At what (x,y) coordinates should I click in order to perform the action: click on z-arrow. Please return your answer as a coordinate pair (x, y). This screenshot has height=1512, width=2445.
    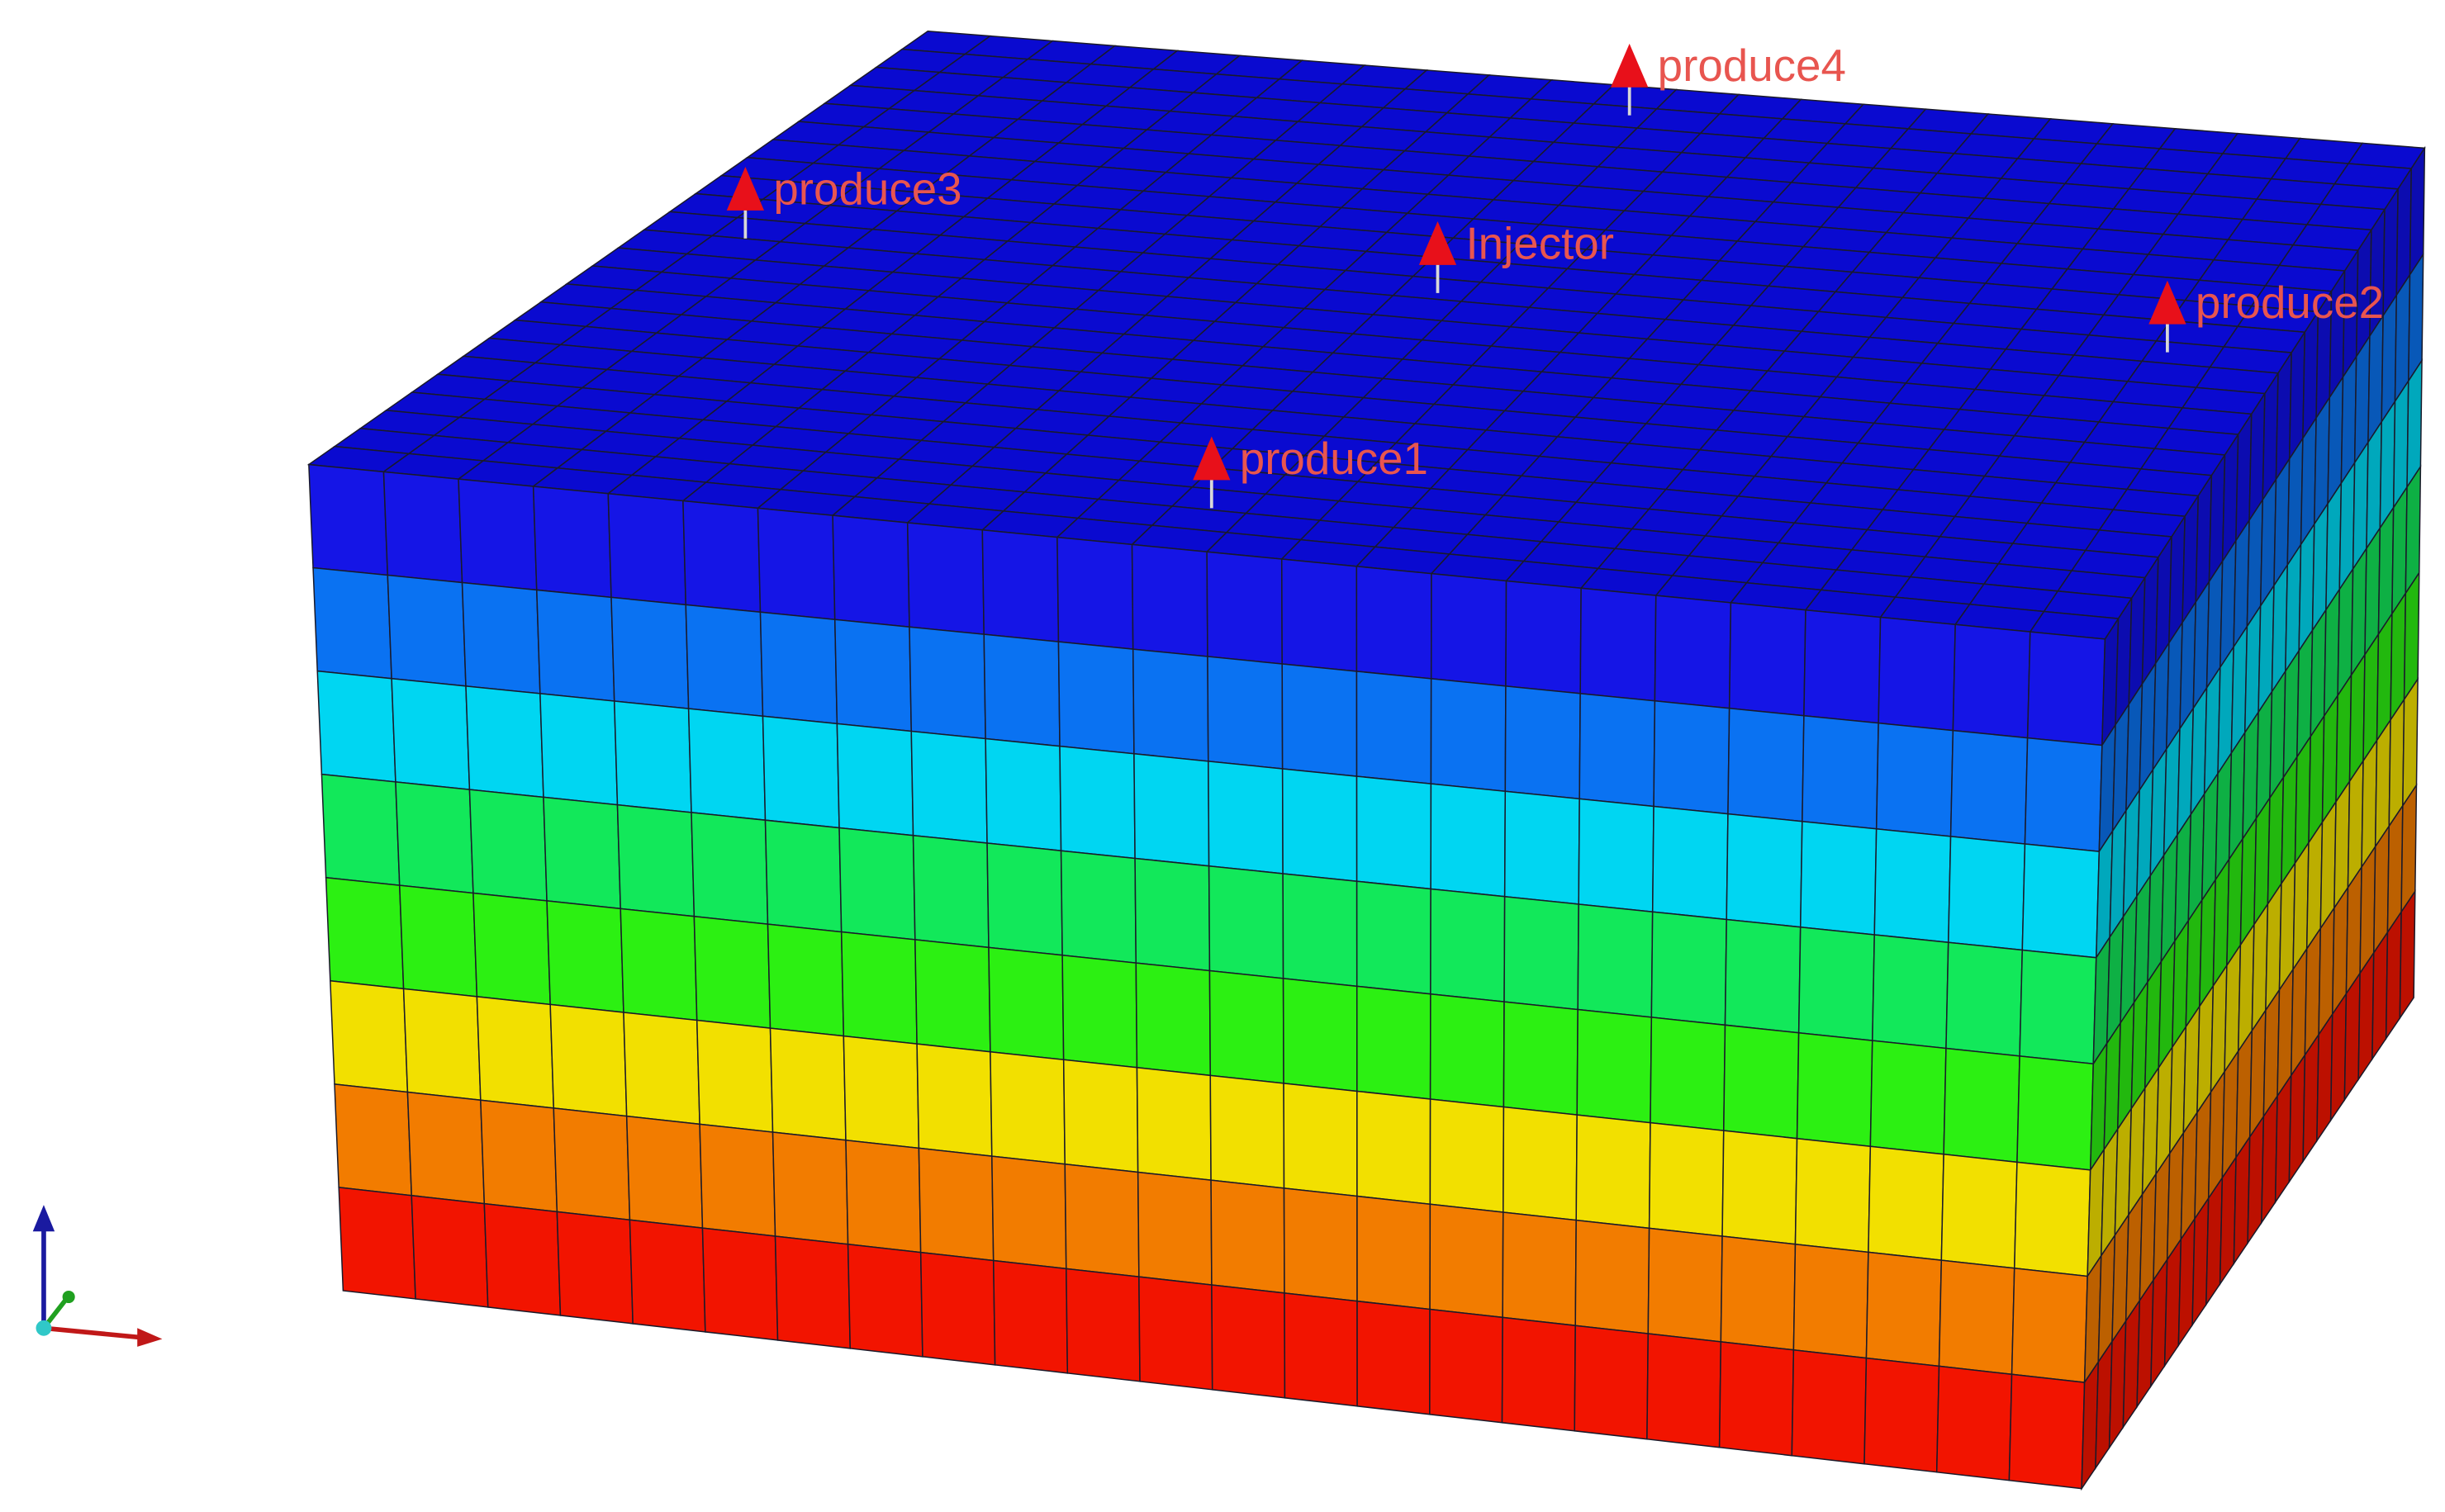
    Looking at the image, I should click on (43, 1218).